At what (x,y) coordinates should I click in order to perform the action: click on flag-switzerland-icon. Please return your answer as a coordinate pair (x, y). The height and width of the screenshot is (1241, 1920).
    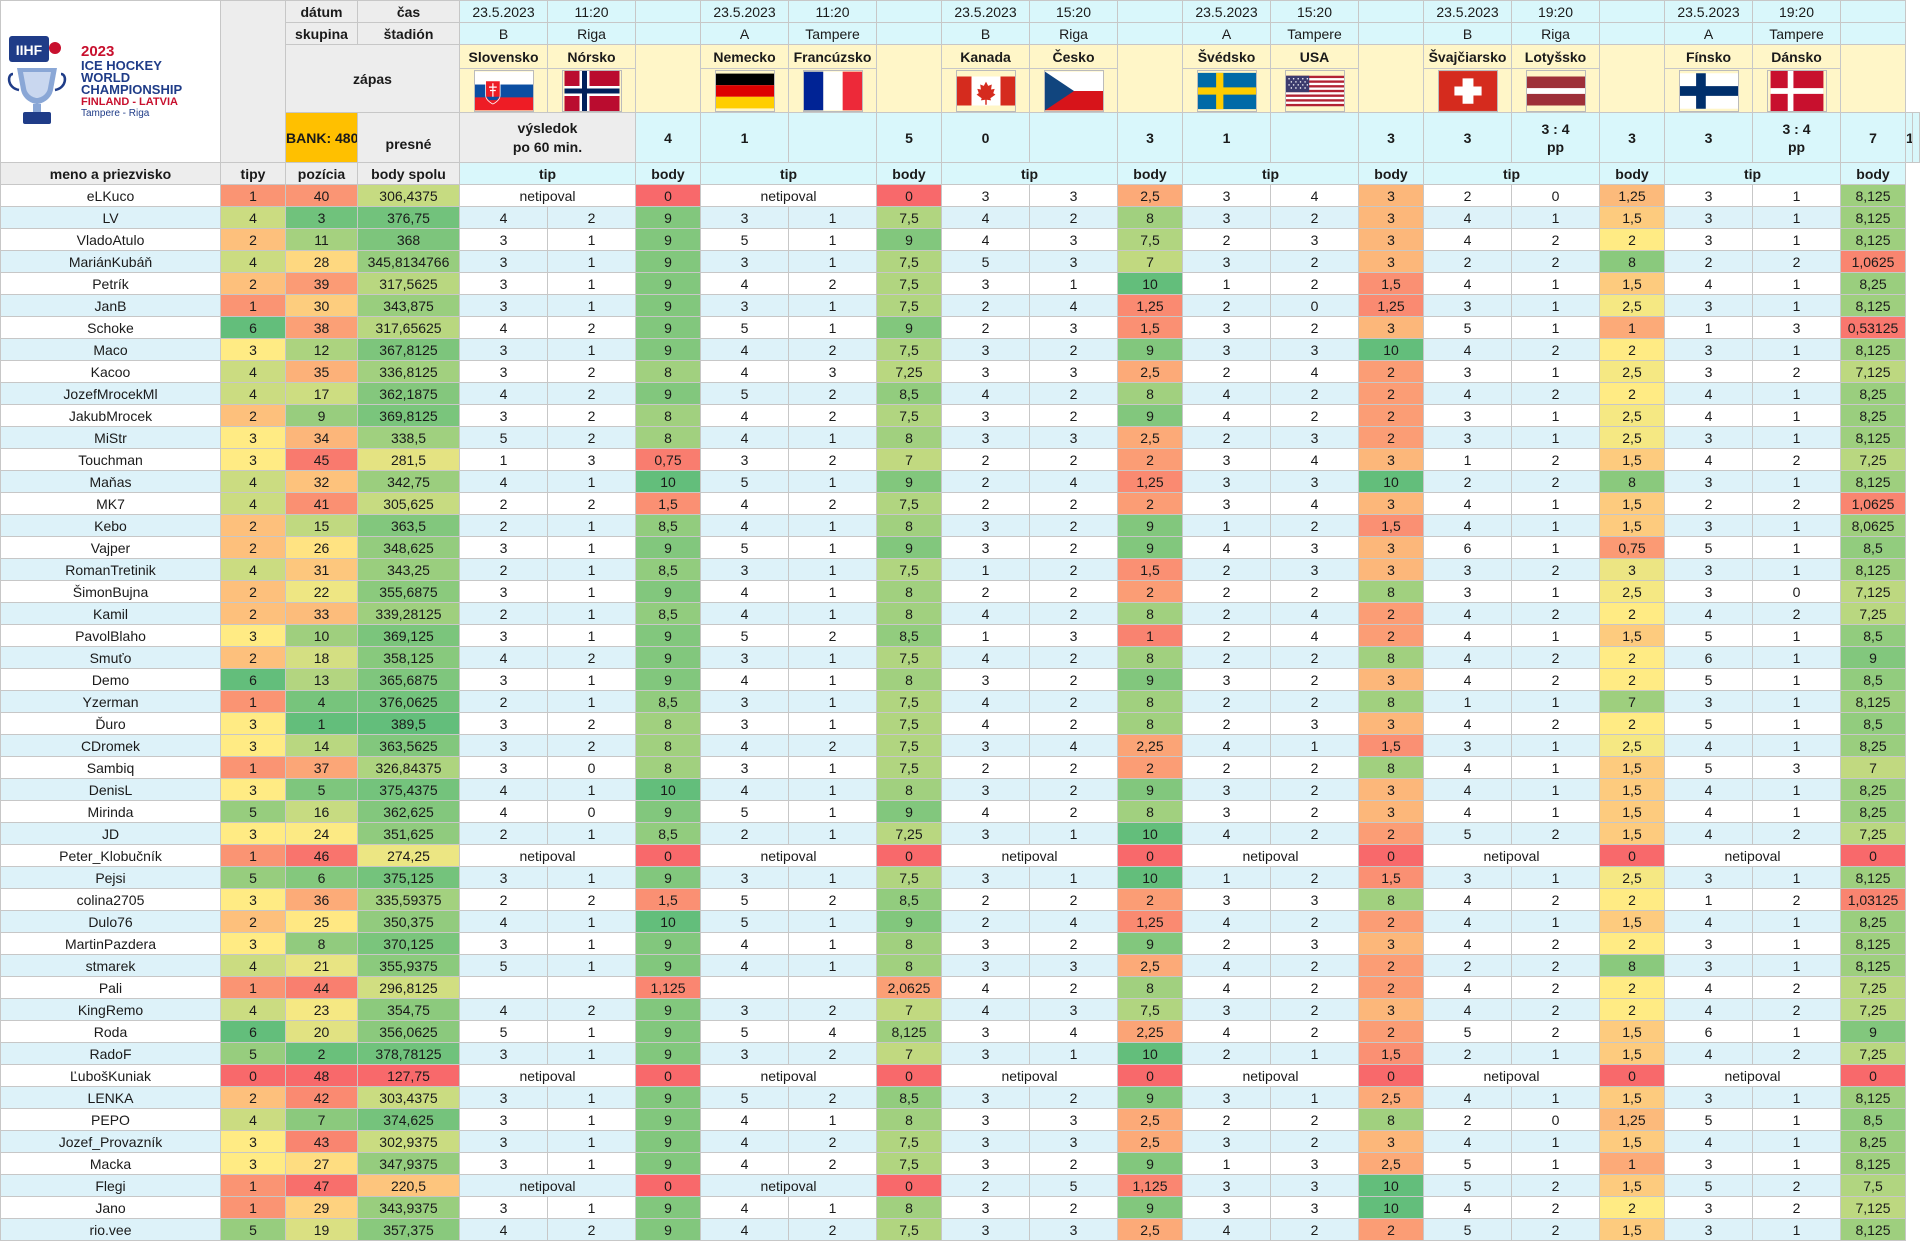
    Looking at the image, I should click on (1467, 90).